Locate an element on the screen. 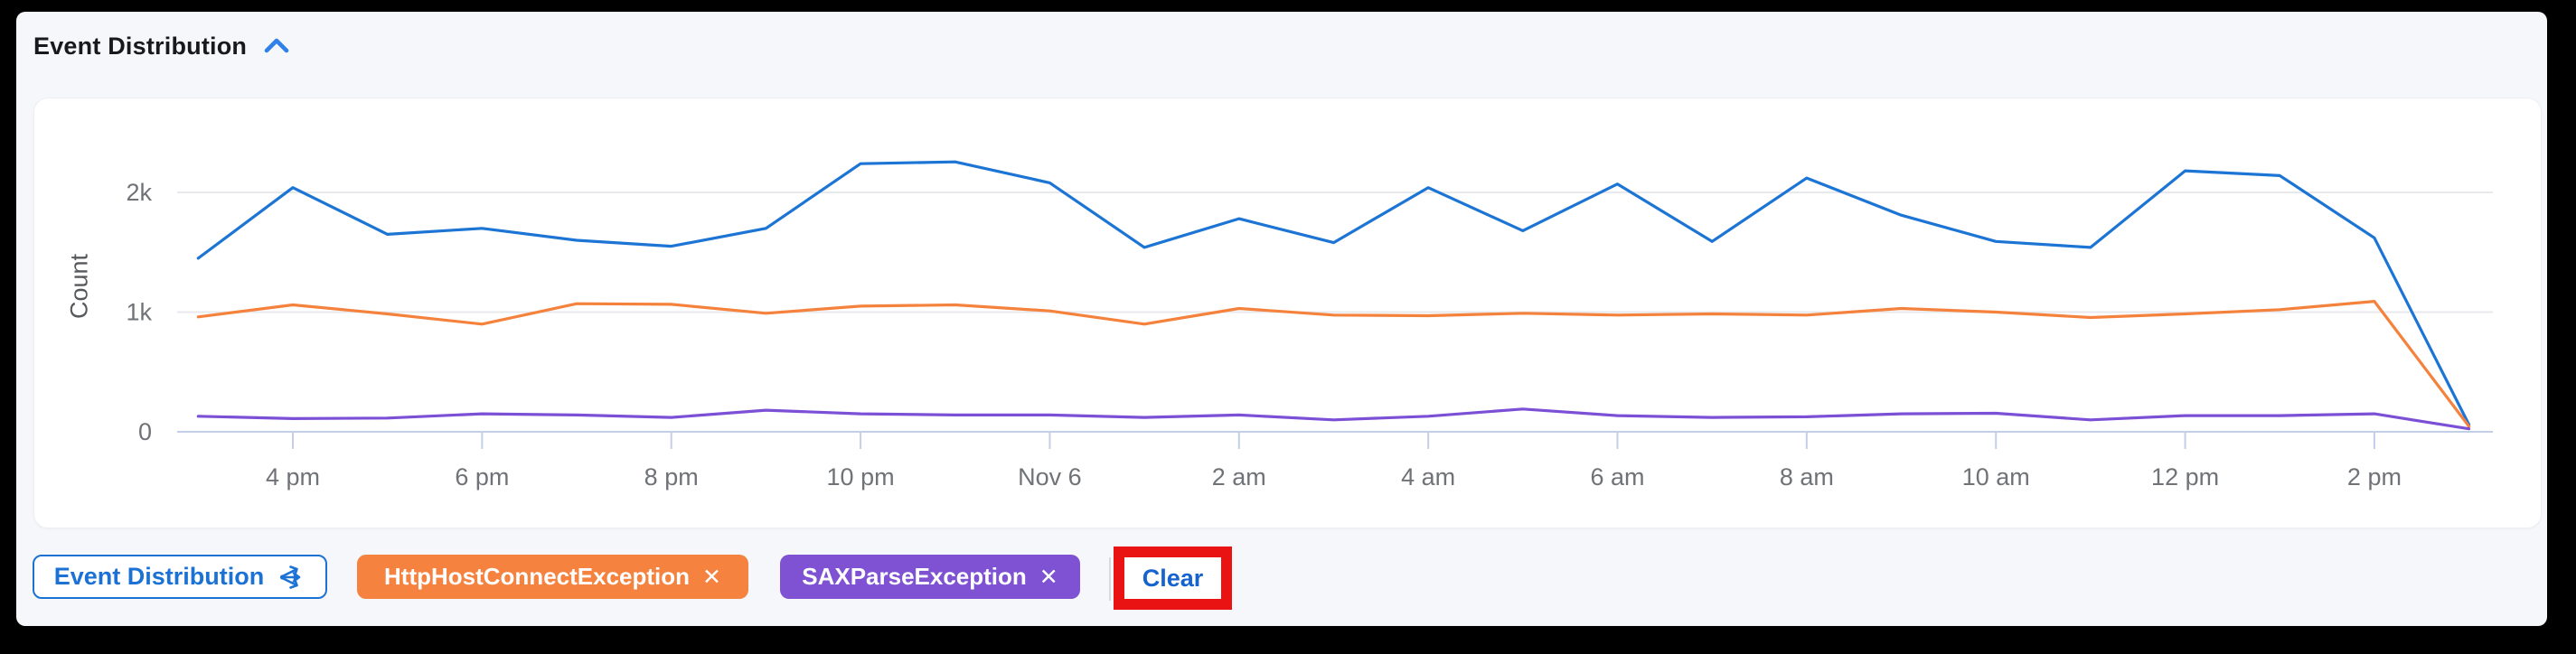 This screenshot has height=654, width=2576. divider is located at coordinates (1110, 579).